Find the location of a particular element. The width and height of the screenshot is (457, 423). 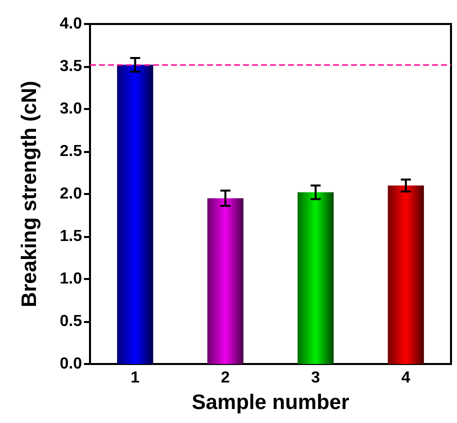

y-tick-label: 3.5 is located at coordinates (71, 66).